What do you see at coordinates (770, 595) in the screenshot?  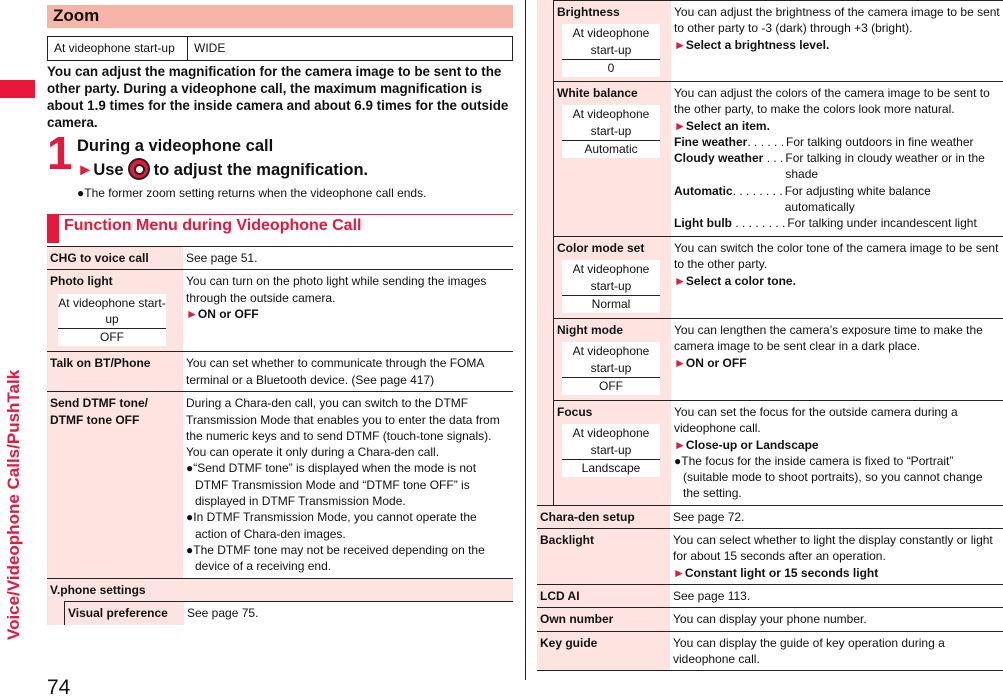 I see `table-row: LCD AI See page 113.` at bounding box center [770, 595].